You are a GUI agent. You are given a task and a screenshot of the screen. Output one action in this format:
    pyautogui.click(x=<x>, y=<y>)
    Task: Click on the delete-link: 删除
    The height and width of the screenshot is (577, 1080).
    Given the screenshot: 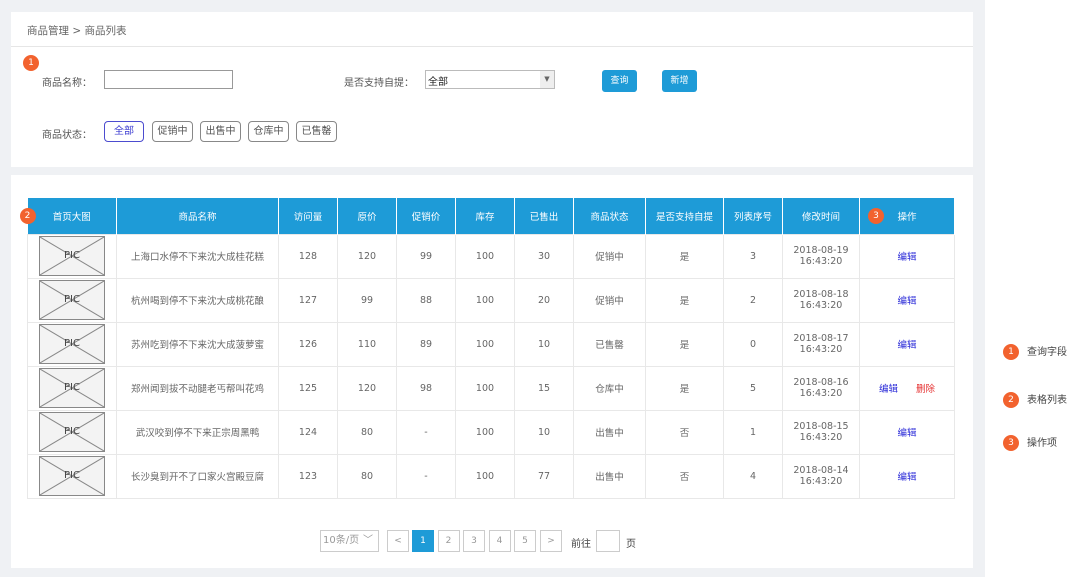 What is the action you would take?
    pyautogui.click(x=926, y=389)
    